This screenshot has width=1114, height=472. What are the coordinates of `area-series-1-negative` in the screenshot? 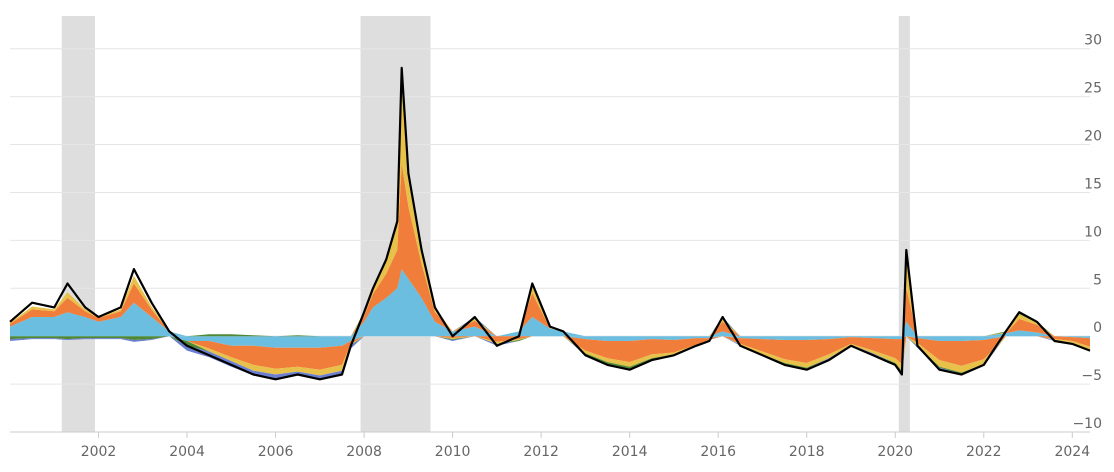 It's located at (550, 342).